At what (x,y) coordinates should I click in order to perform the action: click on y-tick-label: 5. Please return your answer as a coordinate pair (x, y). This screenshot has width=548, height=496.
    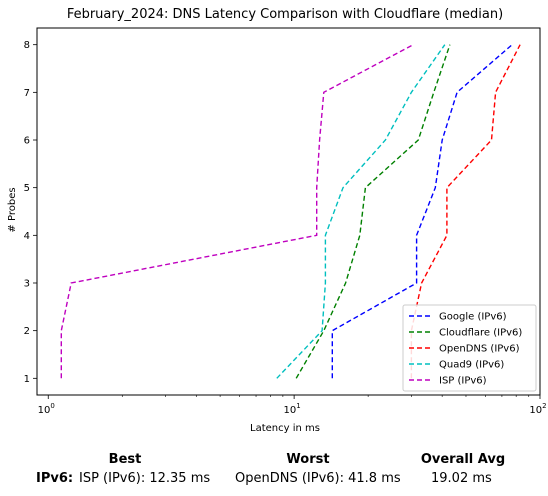
    Looking at the image, I should click on (27, 188).